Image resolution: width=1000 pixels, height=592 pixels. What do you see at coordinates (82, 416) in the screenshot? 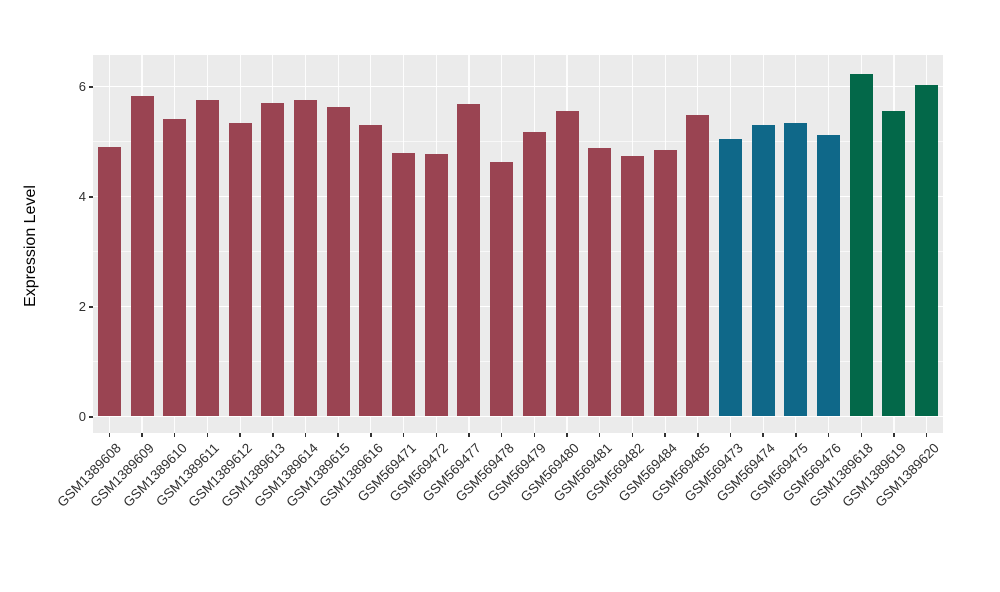
I see `y-axis-tick-label: 0` at bounding box center [82, 416].